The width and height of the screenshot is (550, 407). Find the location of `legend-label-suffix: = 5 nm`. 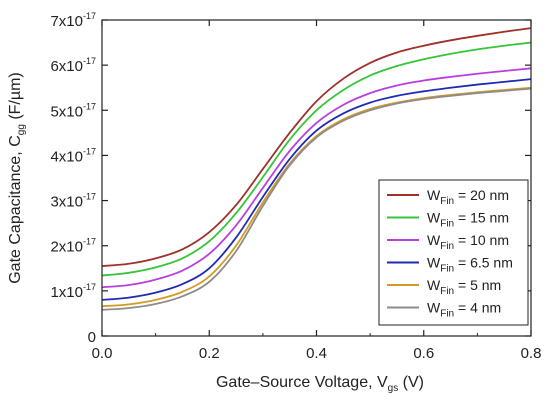

legend-label-suffix: = 5 nm is located at coordinates (477, 285).